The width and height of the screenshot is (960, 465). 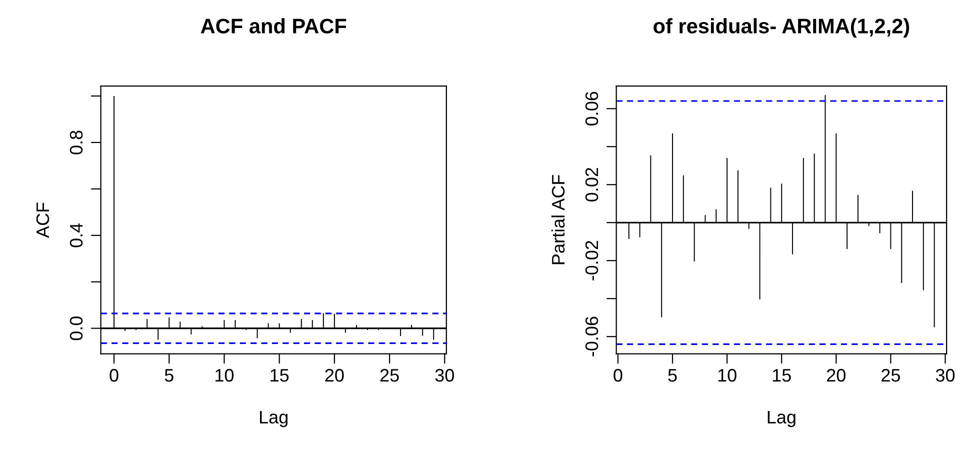 What do you see at coordinates (591, 260) in the screenshot?
I see `y-tick-label: -0.02` at bounding box center [591, 260].